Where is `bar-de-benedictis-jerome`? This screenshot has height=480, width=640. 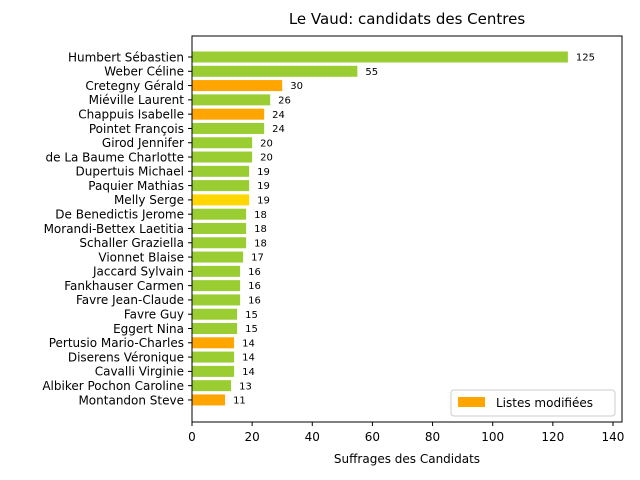
bar-de-benedictis-jerome is located at coordinates (219, 214).